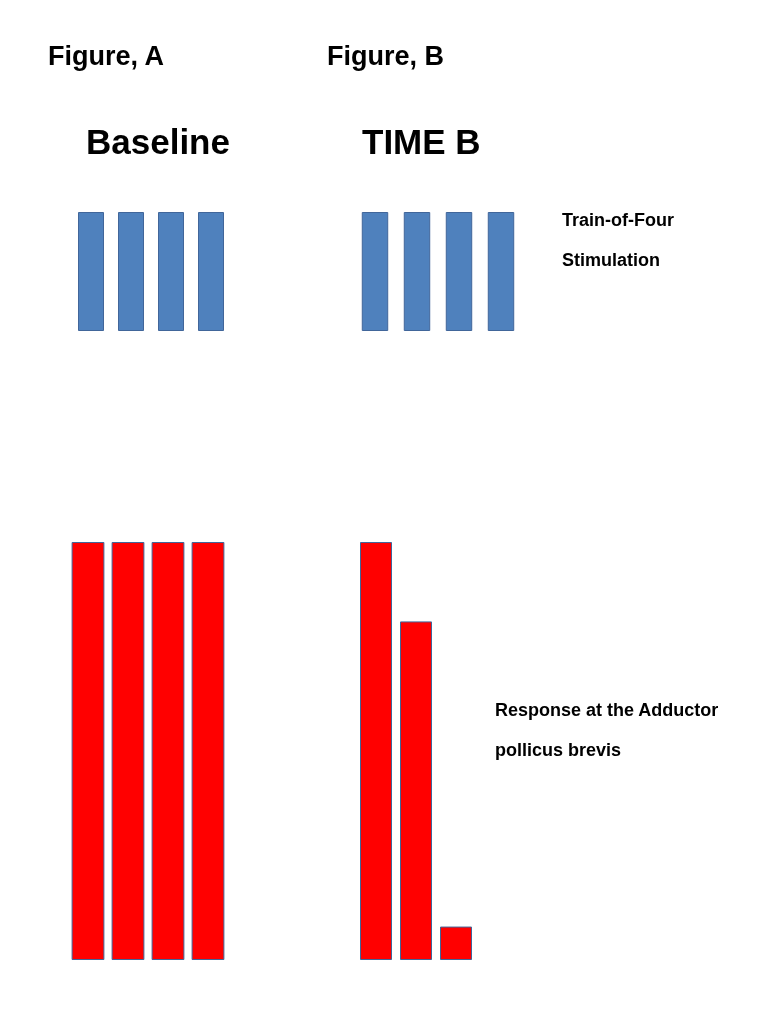  Describe the element at coordinates (386, 55) in the screenshot. I see `chart-title: Figure, B` at that location.